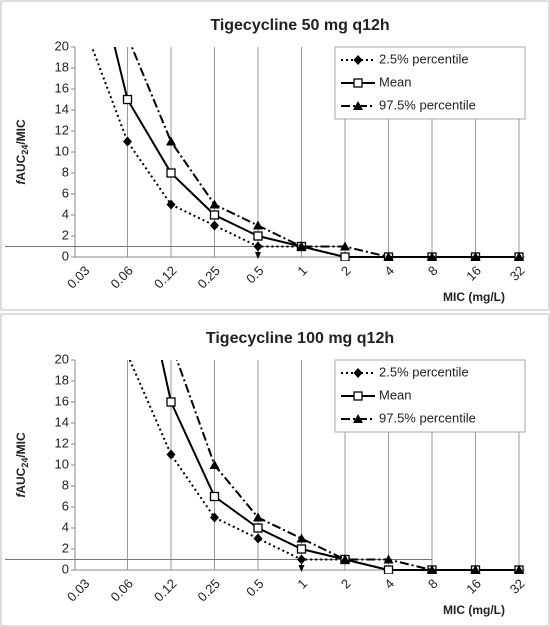 The width and height of the screenshot is (550, 627). I want to click on chart-title: Tigecycline 100 mg q12h, so click(300, 338).